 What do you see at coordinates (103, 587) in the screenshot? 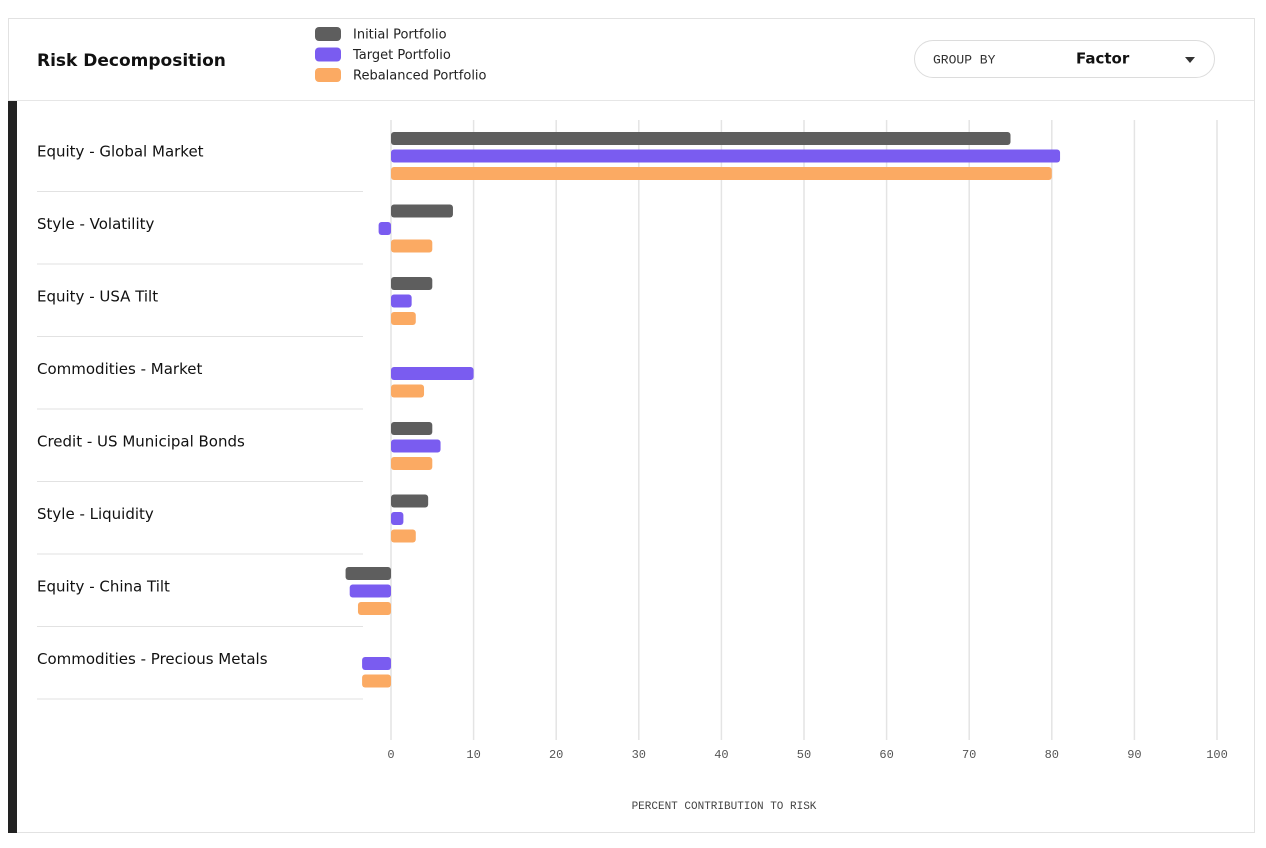
I see `category-label: Equity - China Tilt` at bounding box center [103, 587].